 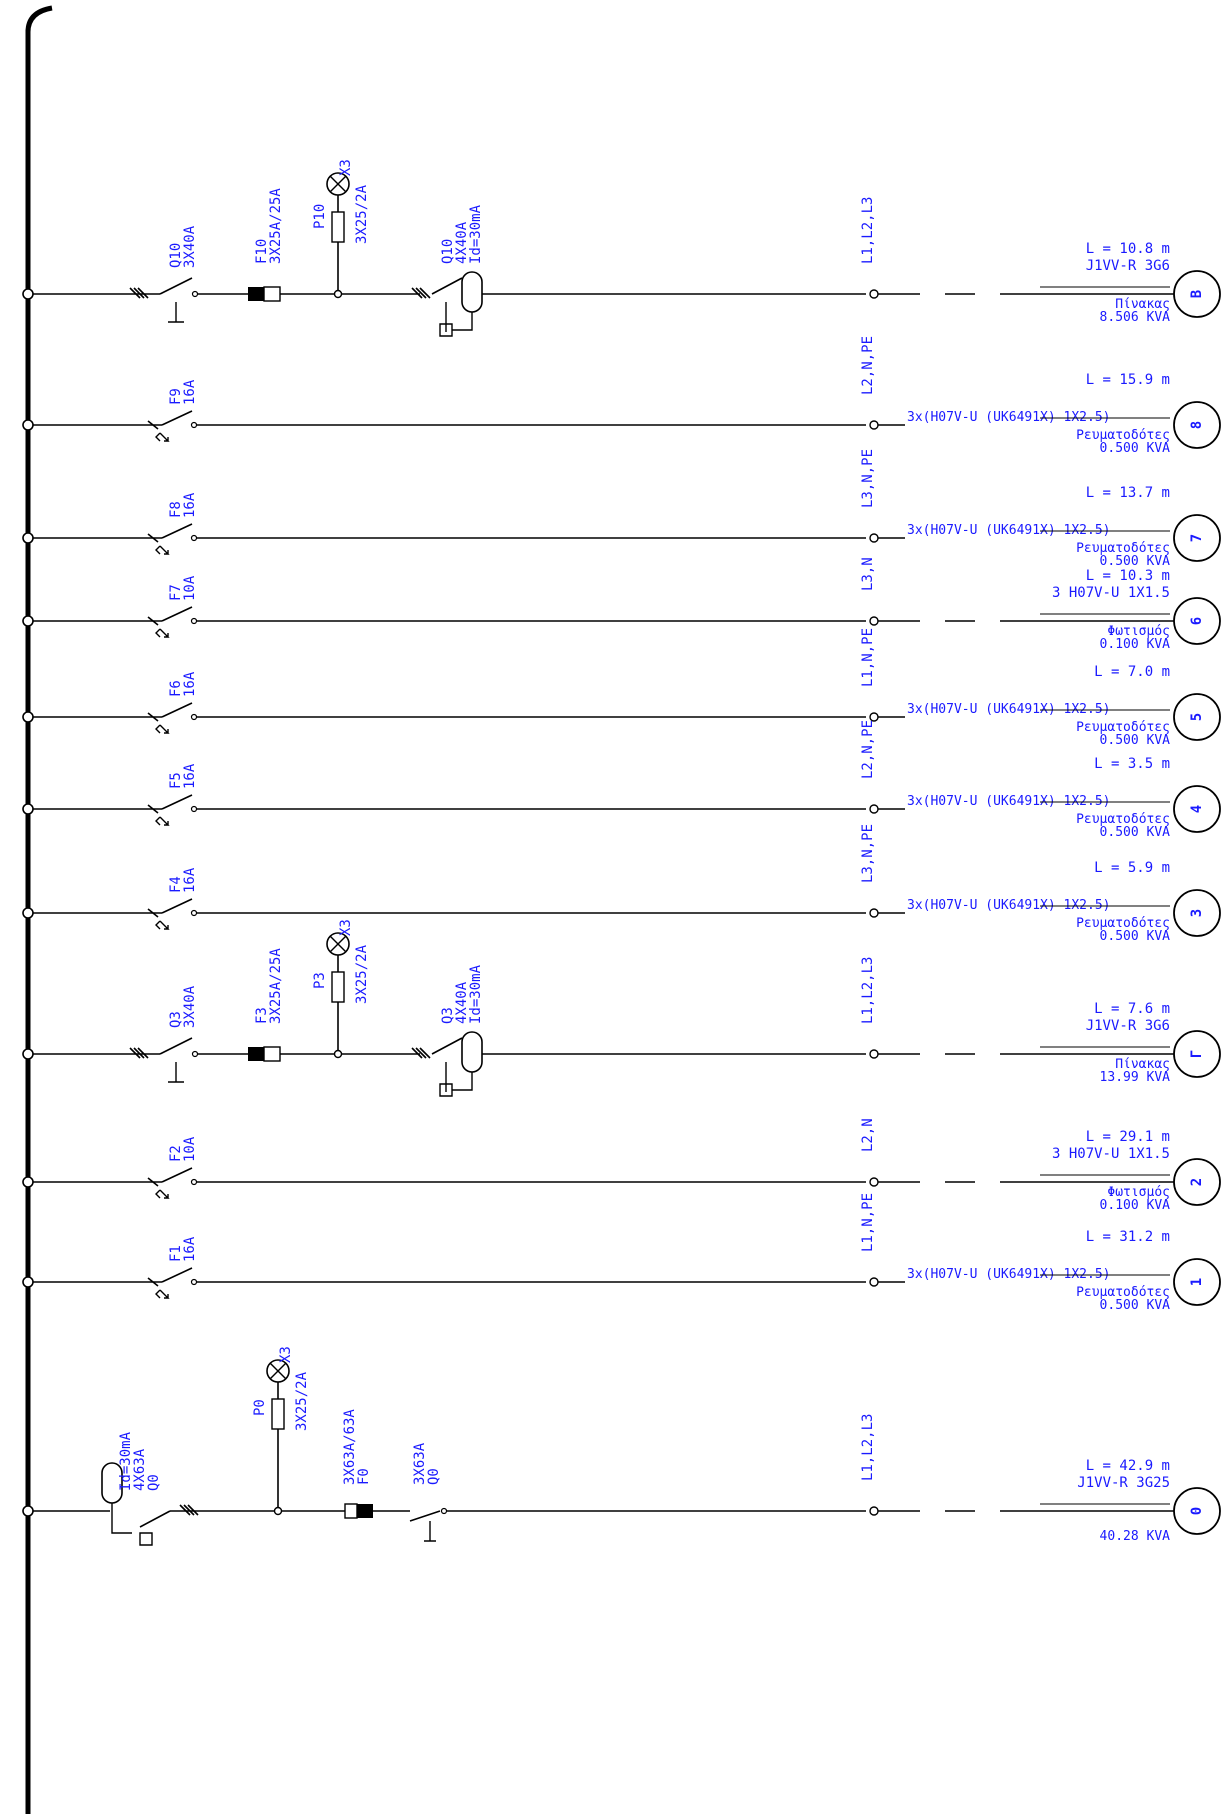 What do you see at coordinates (476, 234) in the screenshot?
I see `rcd-sensitivity: Id=30mA` at bounding box center [476, 234].